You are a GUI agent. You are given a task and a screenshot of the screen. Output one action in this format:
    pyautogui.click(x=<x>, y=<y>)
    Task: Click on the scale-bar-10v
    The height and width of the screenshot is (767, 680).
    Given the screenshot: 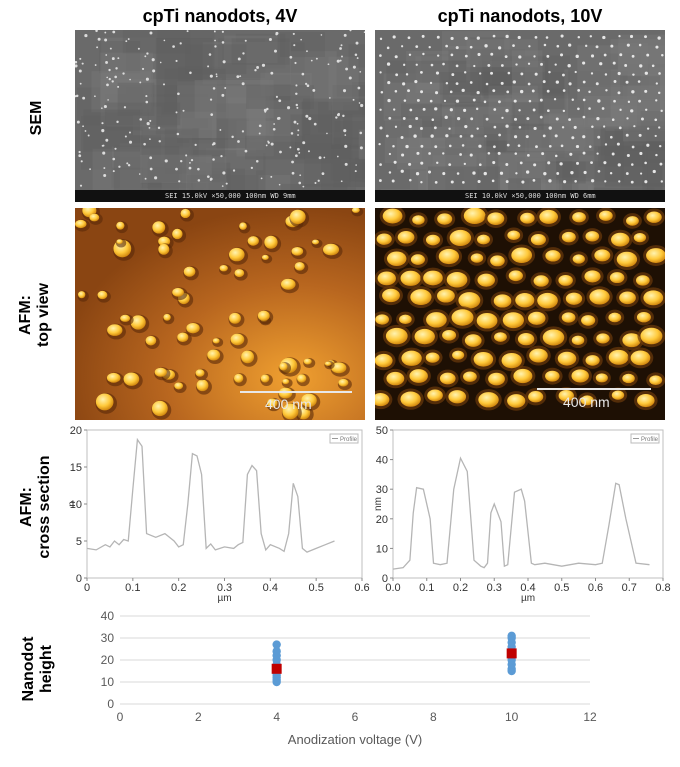 What is the action you would take?
    pyautogui.click(x=594, y=389)
    